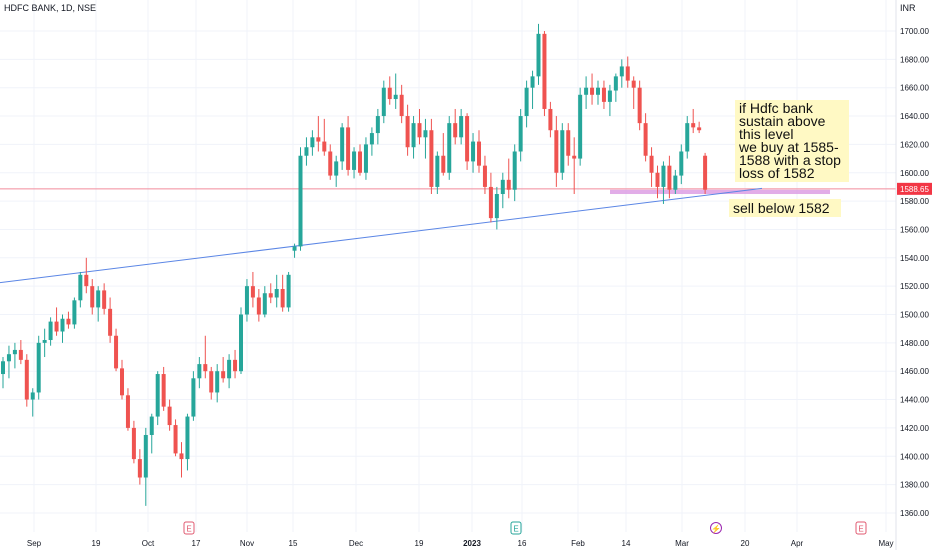  What do you see at coordinates (96, 543) in the screenshot?
I see `time-tick-label: 19` at bounding box center [96, 543].